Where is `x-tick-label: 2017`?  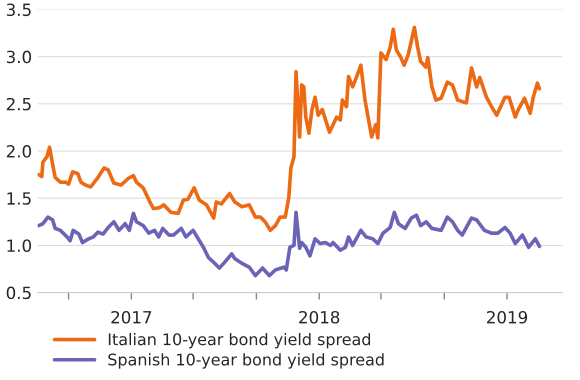 x-tick-label: 2017 is located at coordinates (131, 317).